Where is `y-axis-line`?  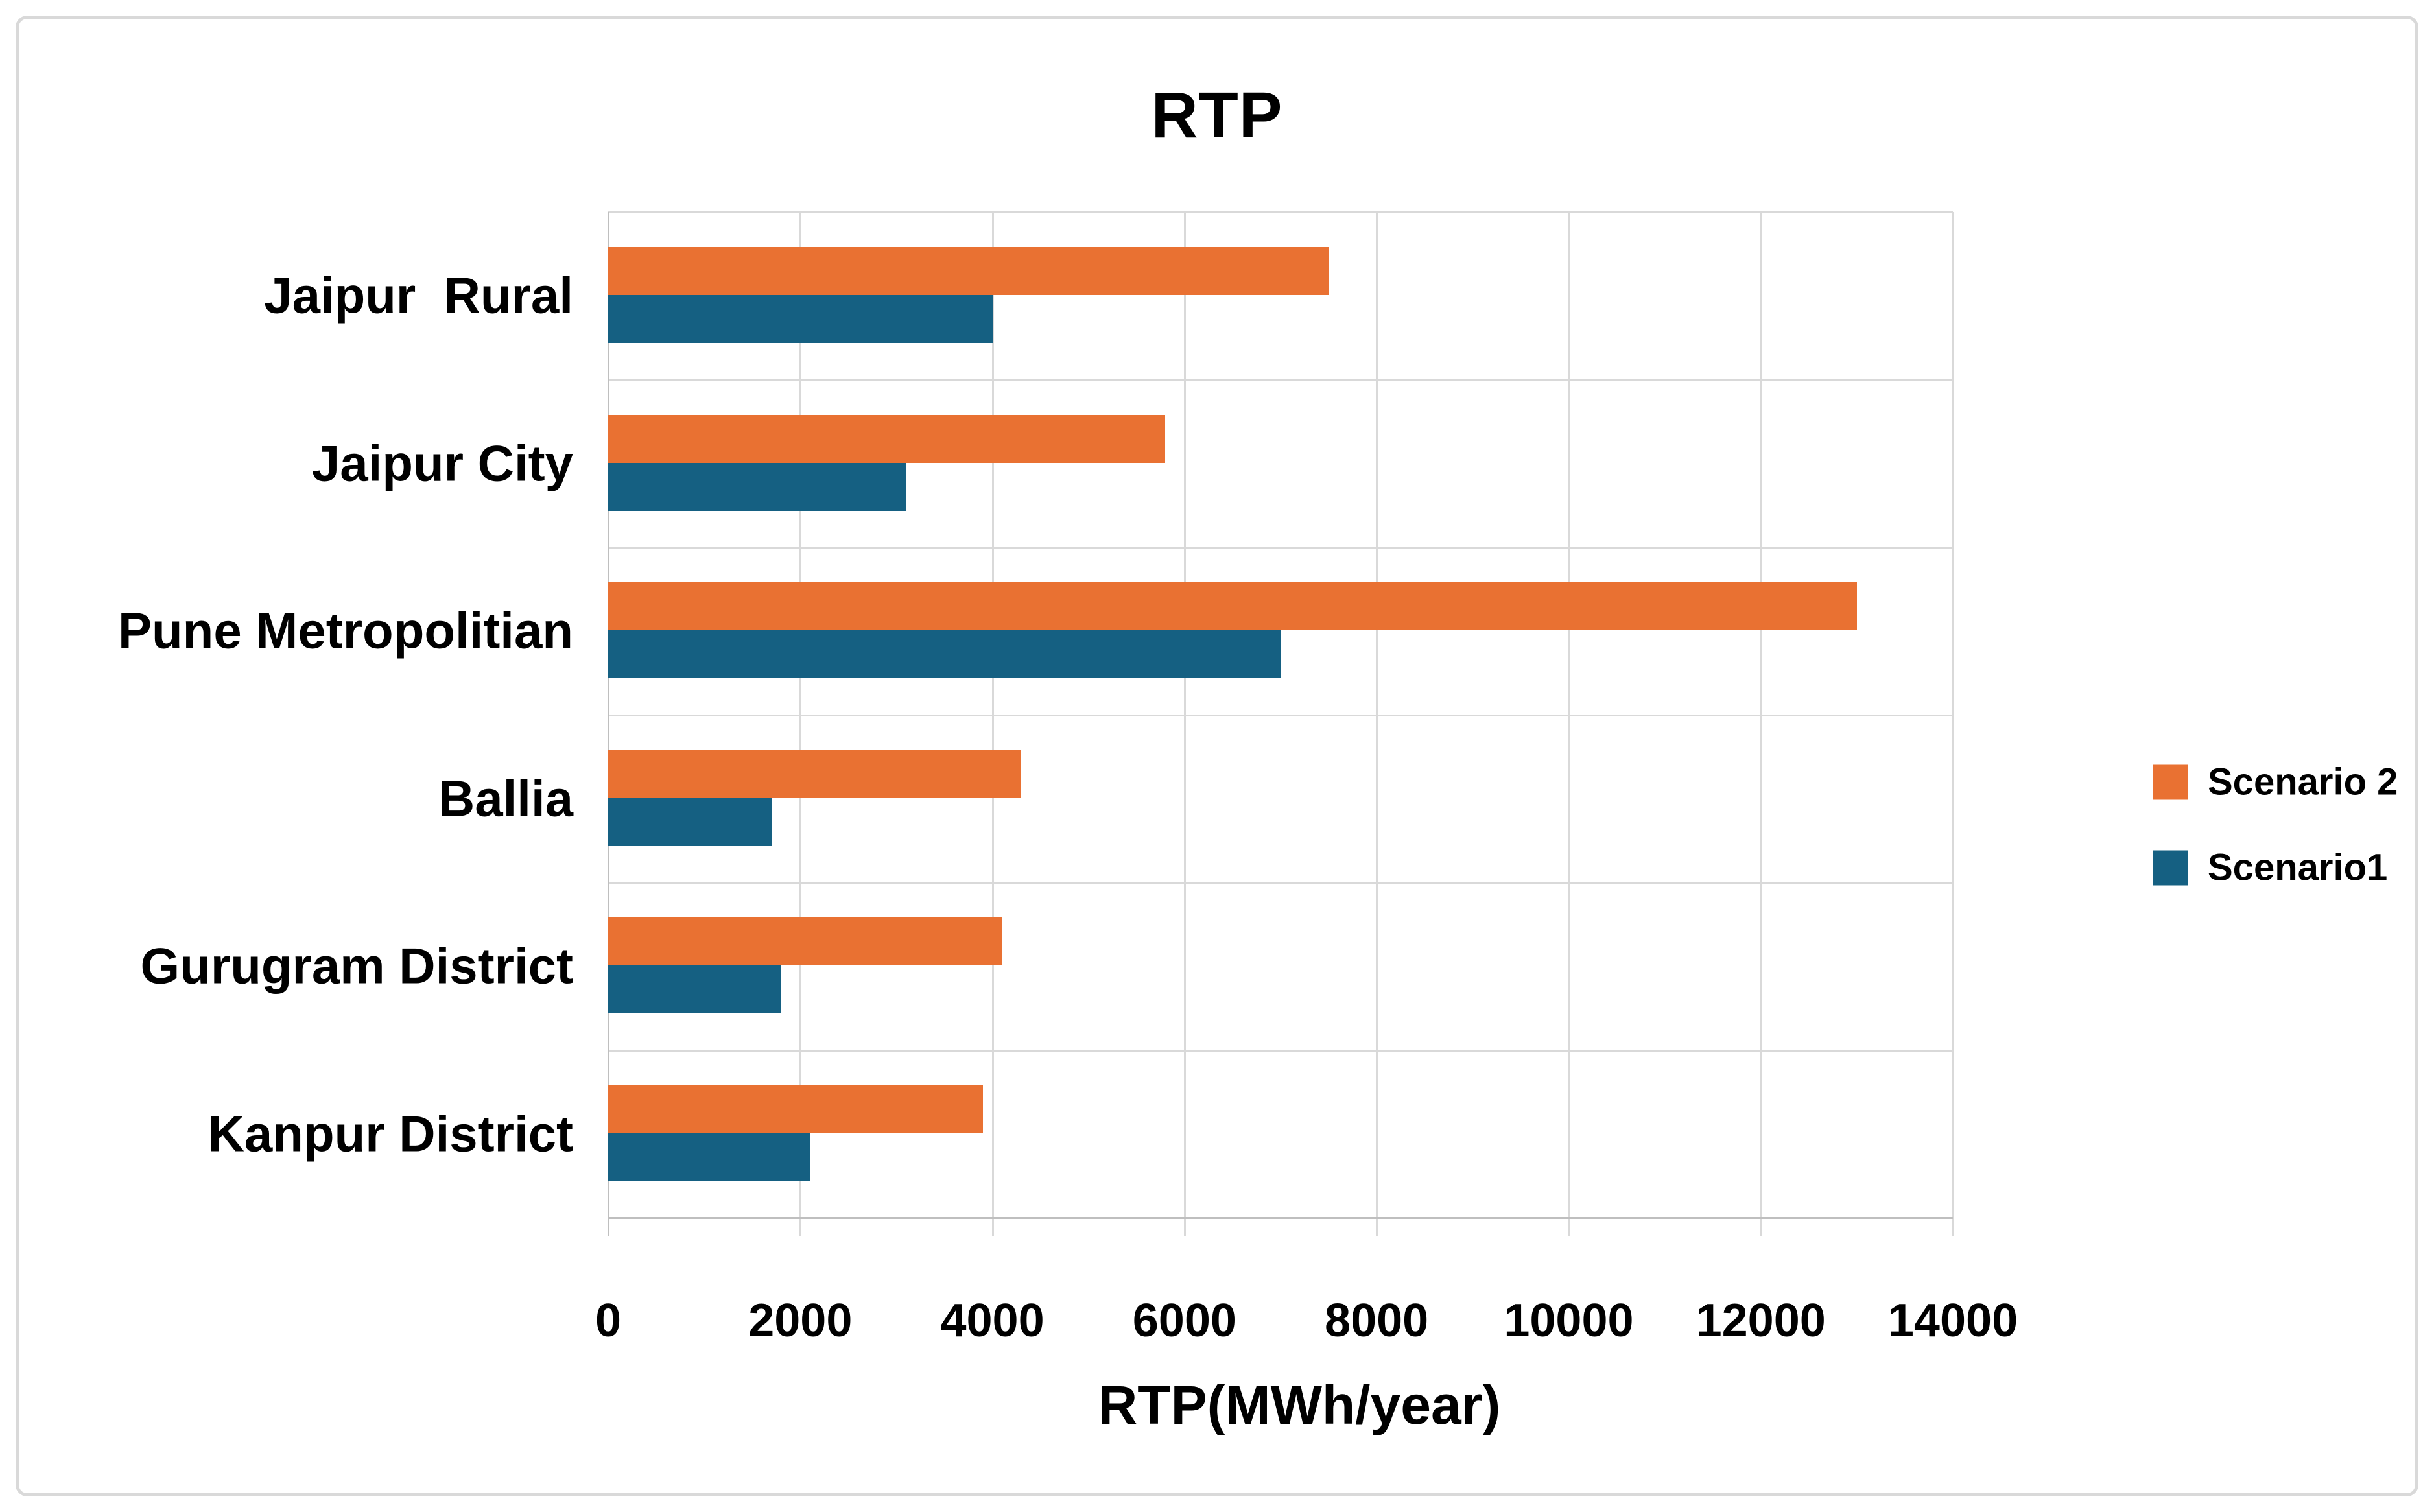 y-axis-line is located at coordinates (608, 724).